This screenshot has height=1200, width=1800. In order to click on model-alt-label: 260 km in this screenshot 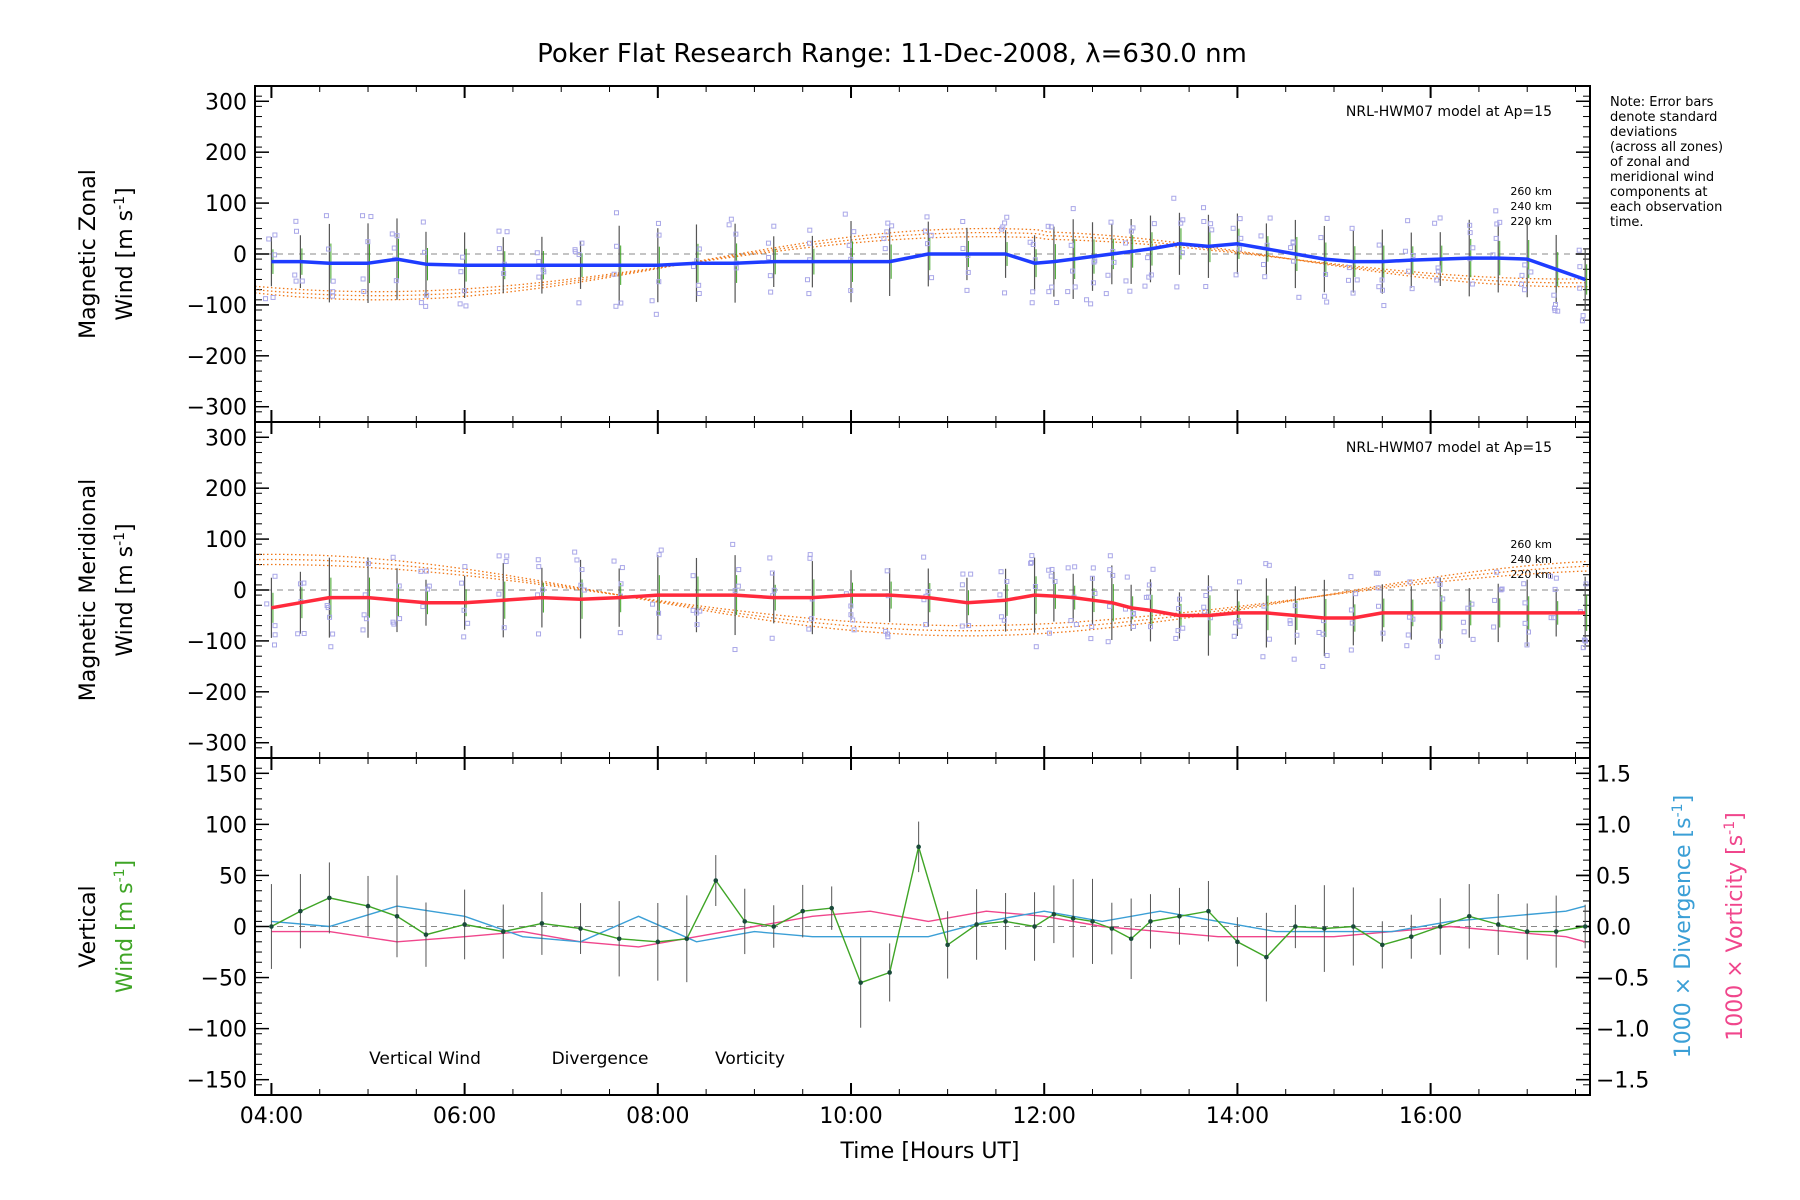, I will do `click(1531, 544)`.